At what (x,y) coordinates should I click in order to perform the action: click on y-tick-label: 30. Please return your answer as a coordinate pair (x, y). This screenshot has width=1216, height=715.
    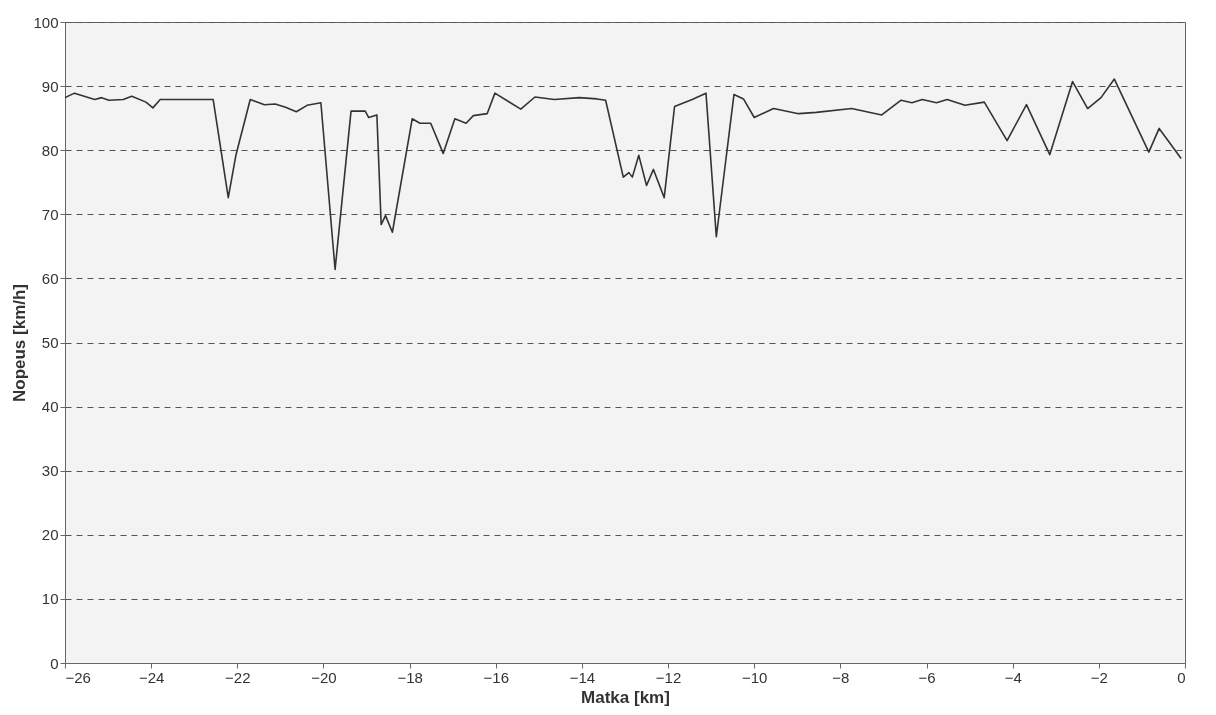
    Looking at the image, I should click on (50, 471).